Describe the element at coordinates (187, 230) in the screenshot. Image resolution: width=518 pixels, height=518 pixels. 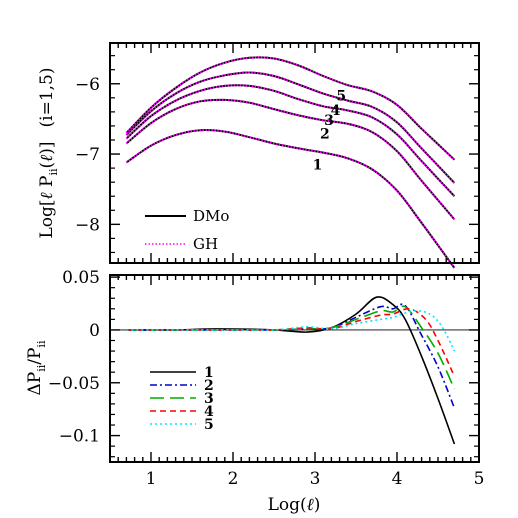
I see `top-legend: DMo GH` at that location.